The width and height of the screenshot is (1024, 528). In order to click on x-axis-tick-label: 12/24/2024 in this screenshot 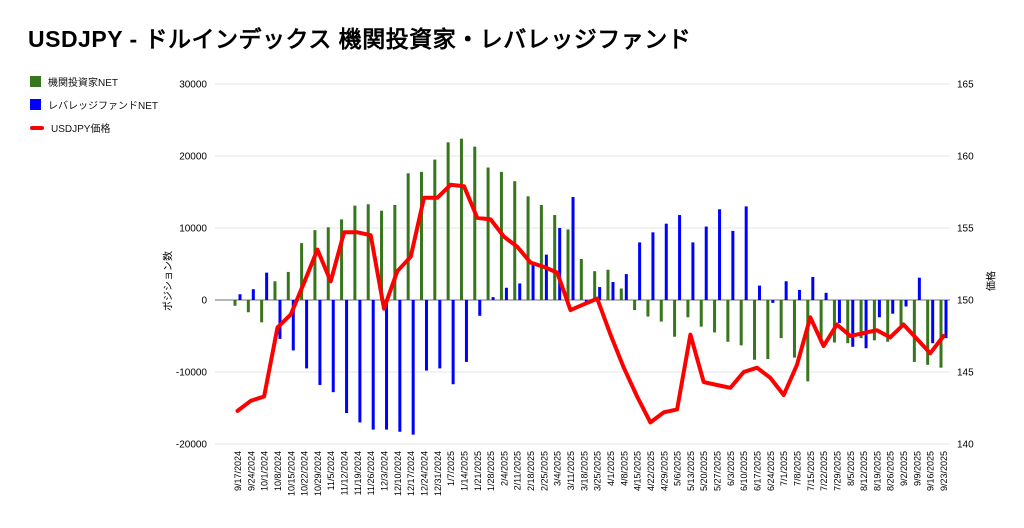, I will do `click(425, 473)`.